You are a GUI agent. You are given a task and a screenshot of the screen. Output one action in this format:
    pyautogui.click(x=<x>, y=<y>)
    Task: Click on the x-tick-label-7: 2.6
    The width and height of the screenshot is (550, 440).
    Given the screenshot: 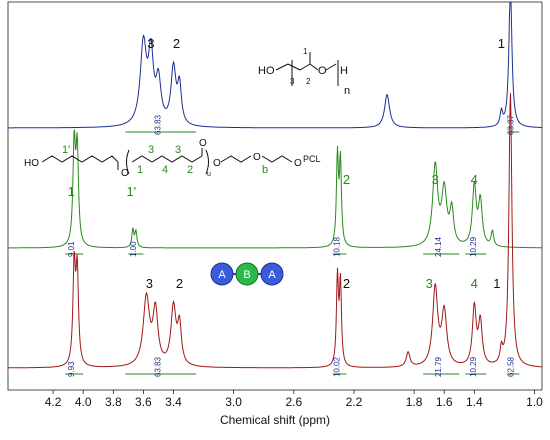 What is the action you would take?
    pyautogui.click(x=293, y=402)
    